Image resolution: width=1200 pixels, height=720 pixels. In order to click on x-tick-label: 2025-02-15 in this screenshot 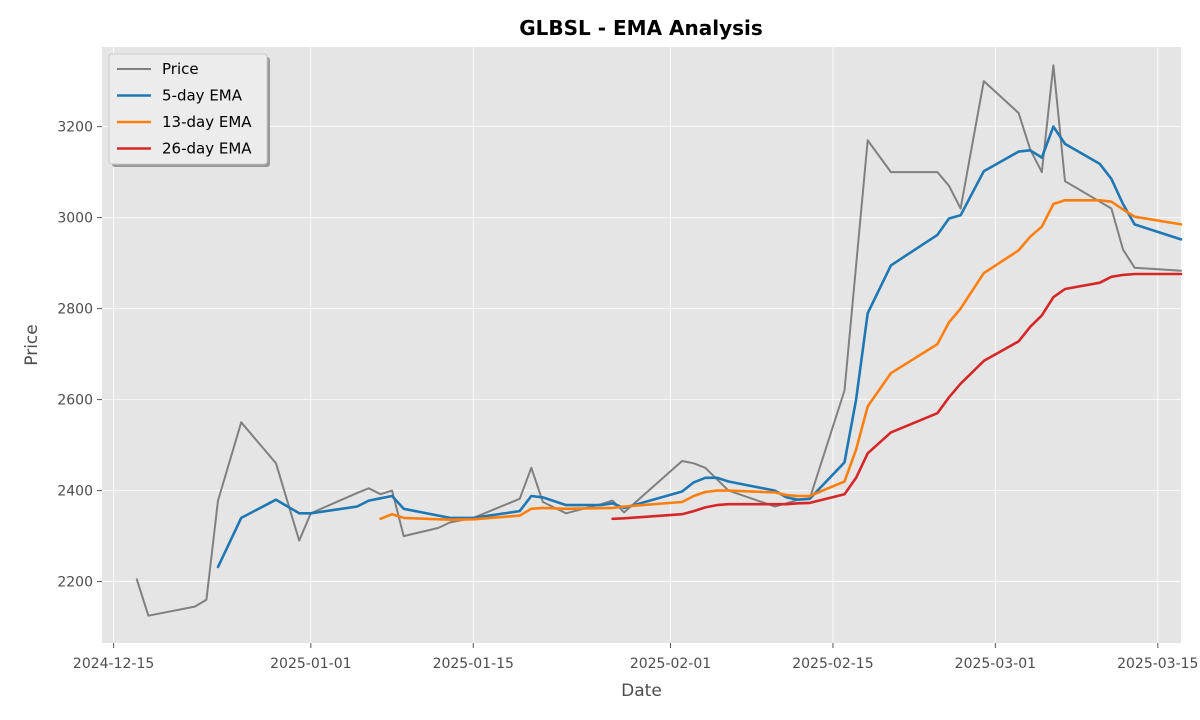, I will do `click(832, 664)`.